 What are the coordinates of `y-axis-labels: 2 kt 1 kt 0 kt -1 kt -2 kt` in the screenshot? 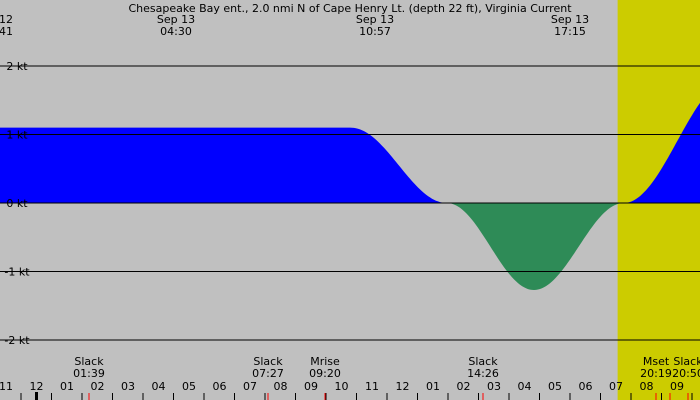 It's located at (17, 203).